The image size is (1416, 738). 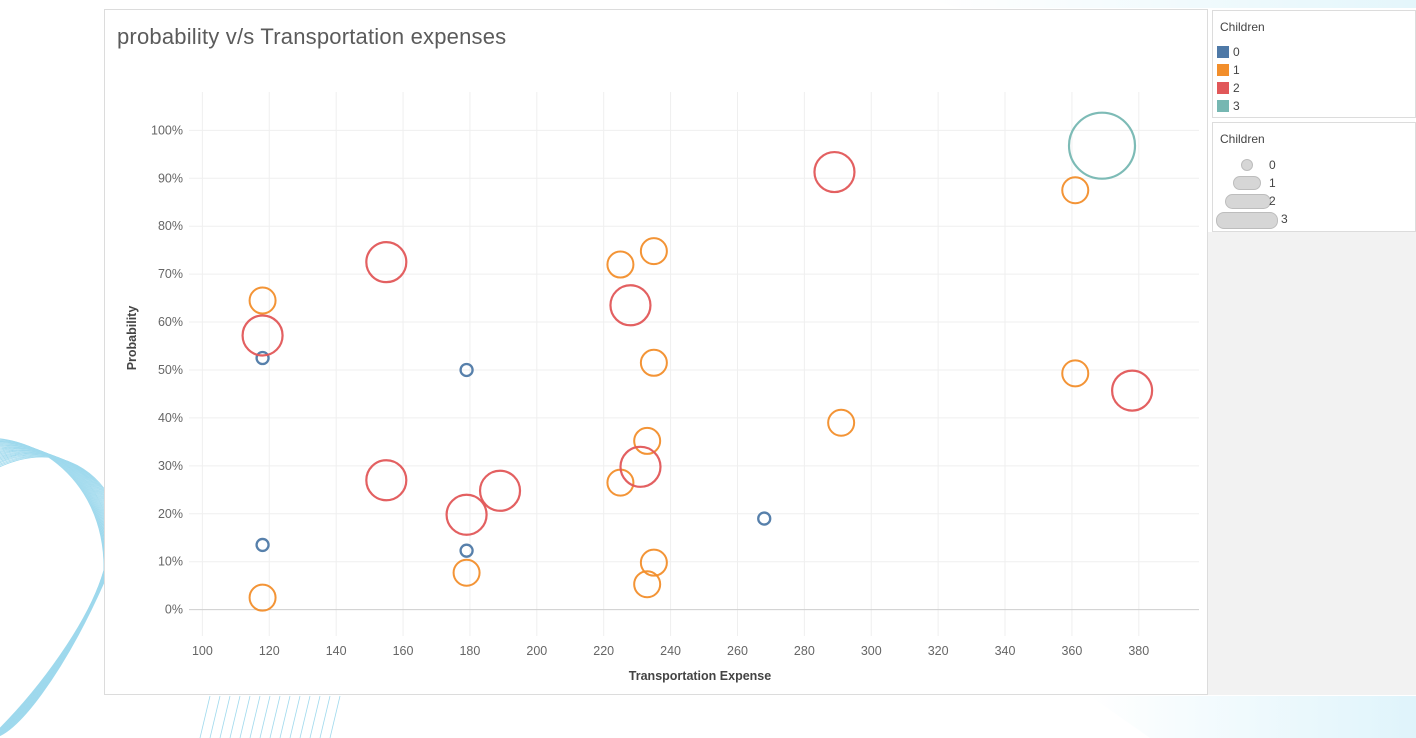 What do you see at coordinates (170, 418) in the screenshot?
I see `y-tick-label: 40%` at bounding box center [170, 418].